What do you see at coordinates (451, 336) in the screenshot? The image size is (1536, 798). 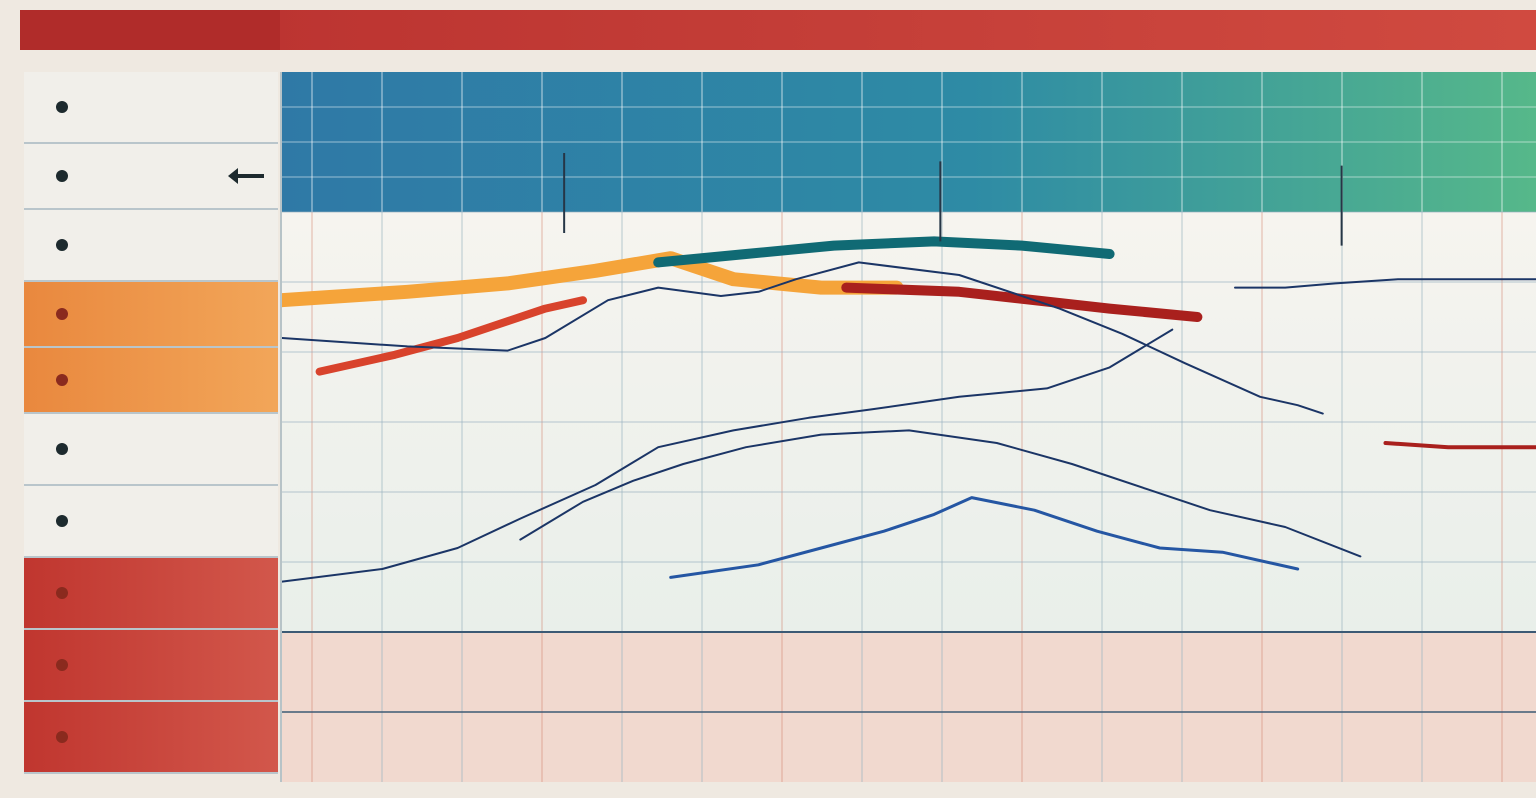 I see `series-line-red` at bounding box center [451, 336].